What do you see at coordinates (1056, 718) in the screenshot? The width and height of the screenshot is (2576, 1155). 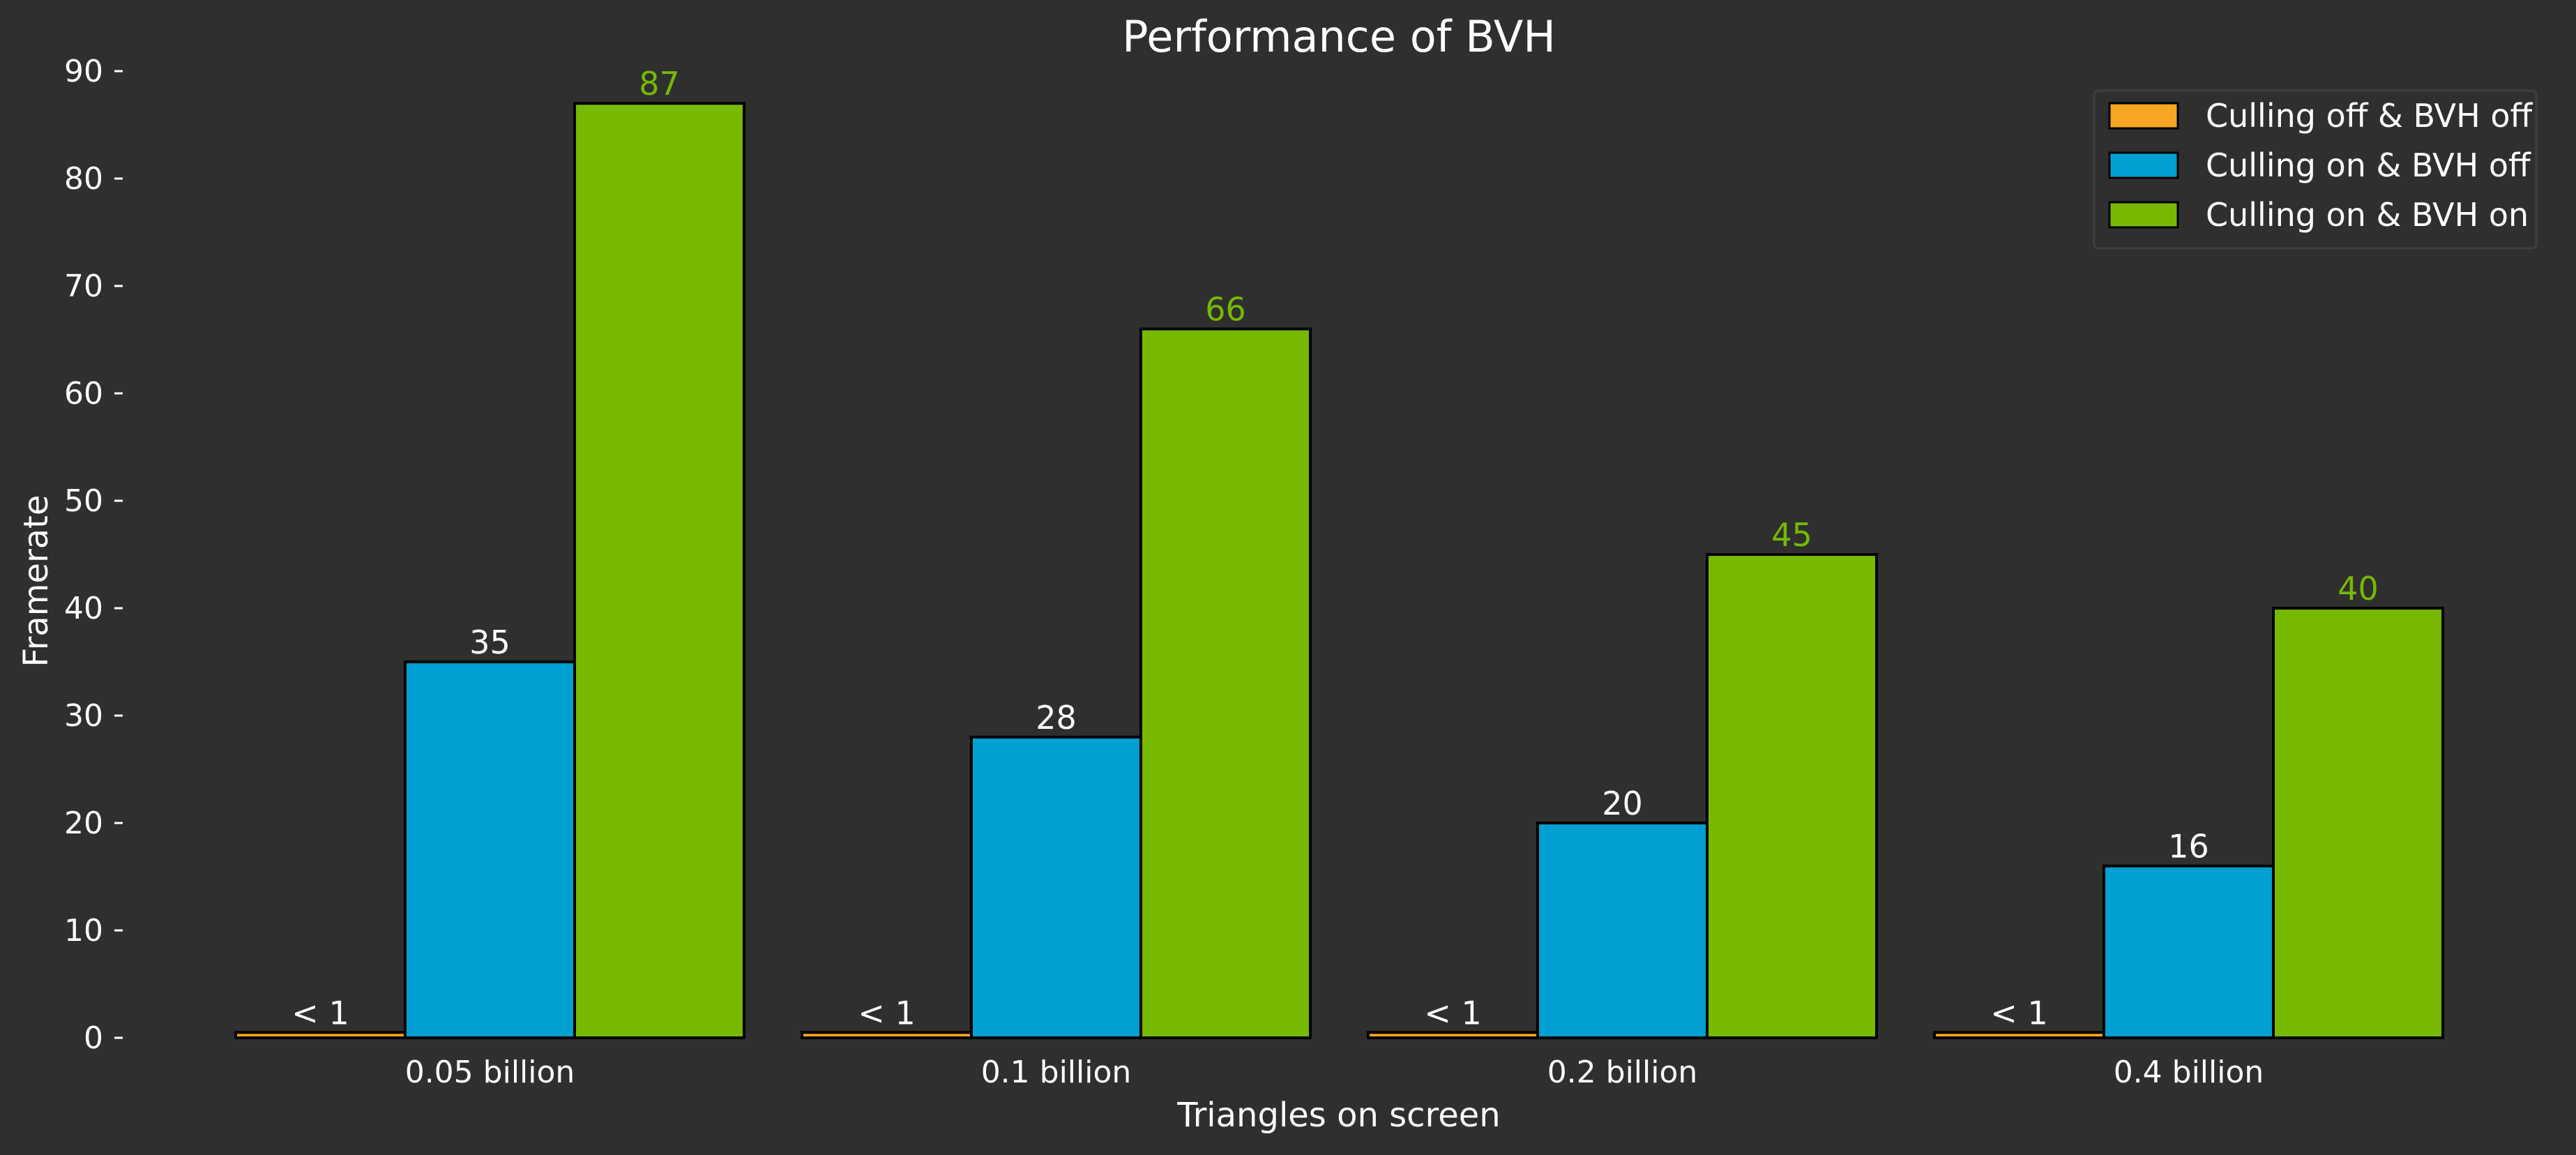 I see `bar-value-label: 28` at bounding box center [1056, 718].